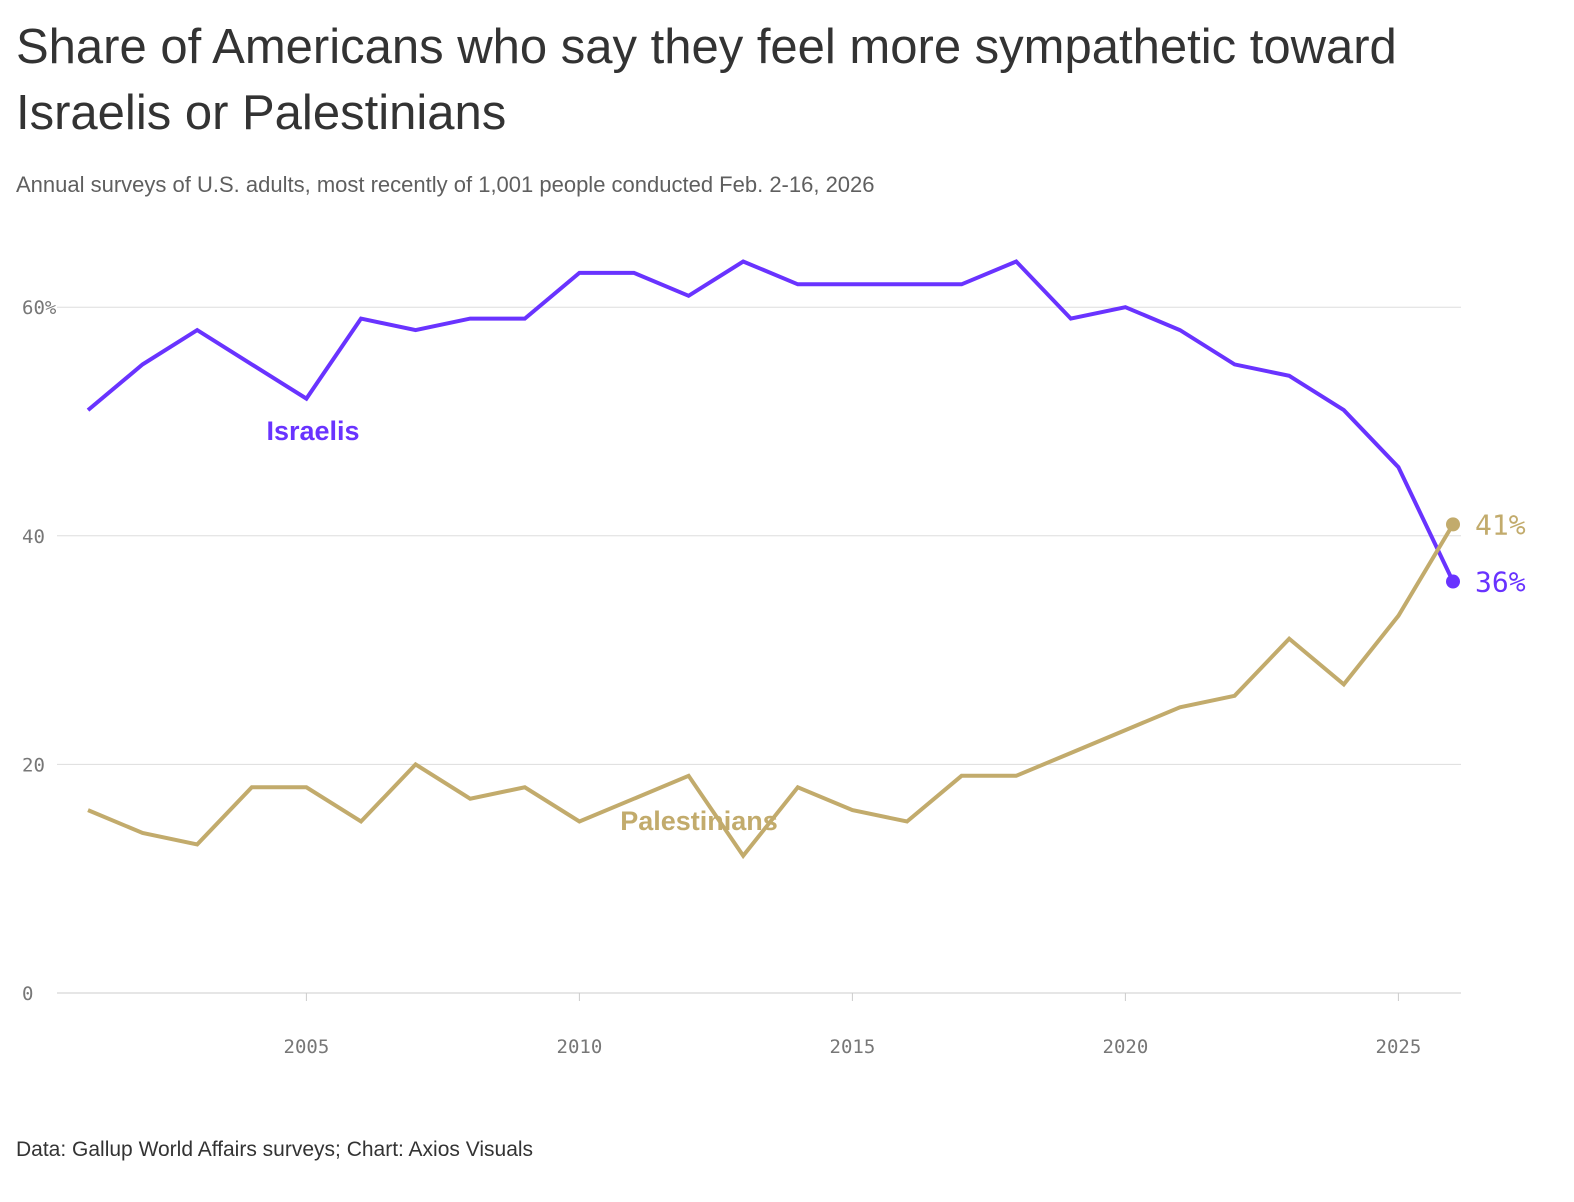  I want to click on series-label-israelis: Israelis, so click(312, 431).